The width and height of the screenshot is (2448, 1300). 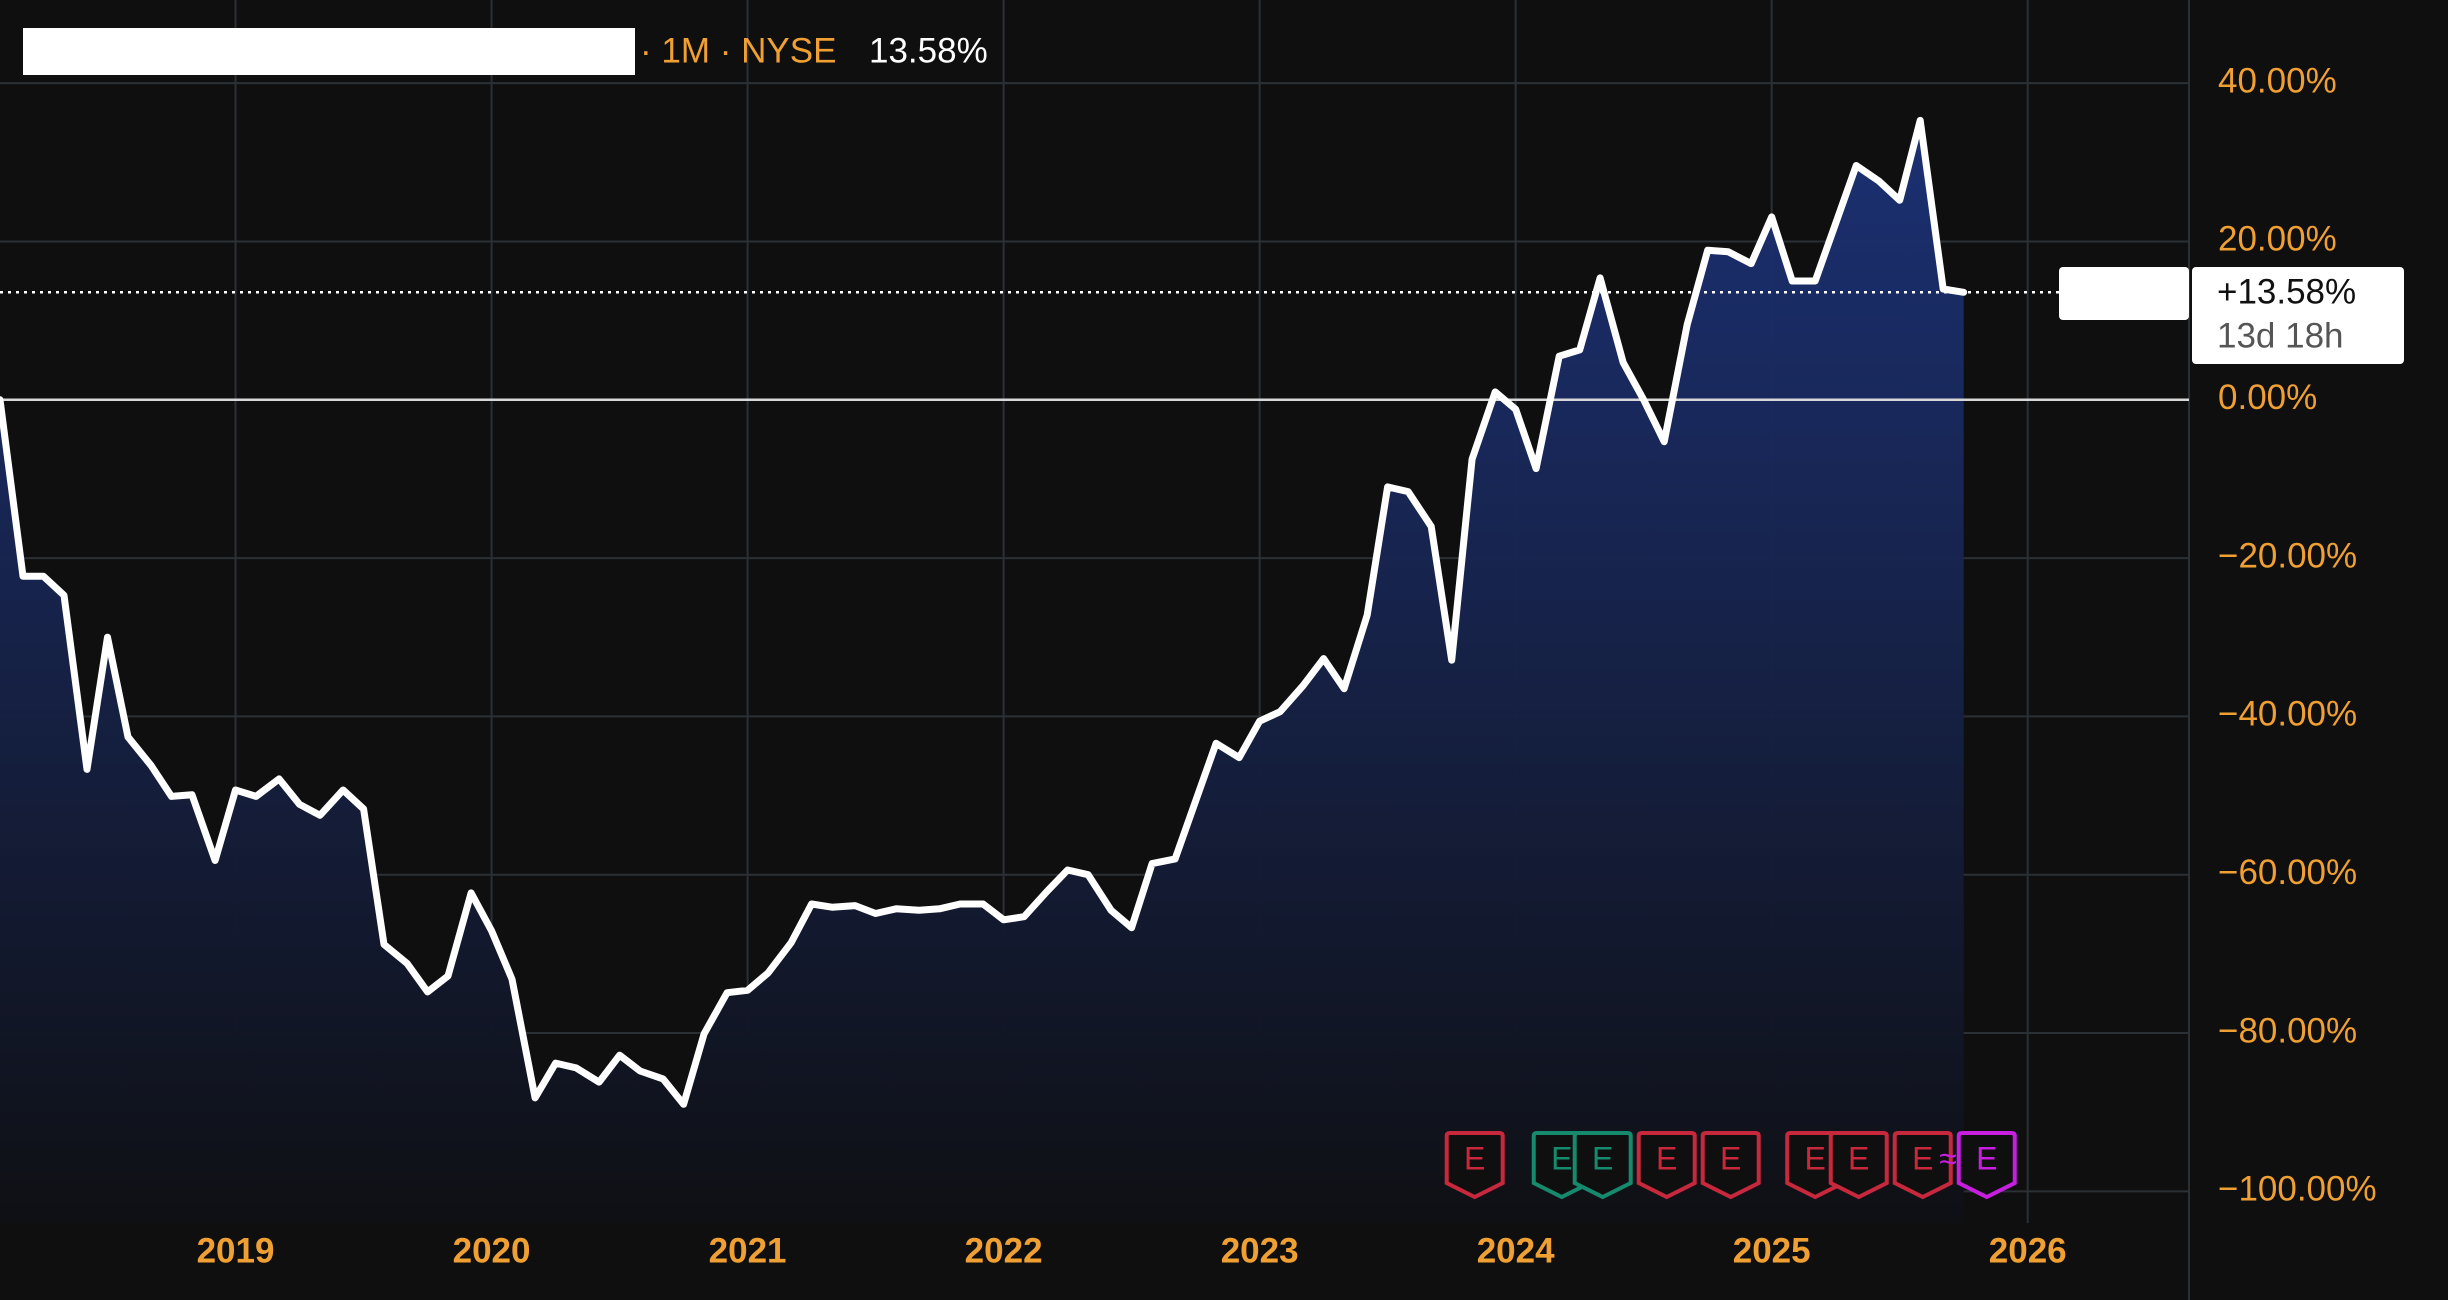 I want to click on x-tick-label: 2023, so click(x=1260, y=1250).